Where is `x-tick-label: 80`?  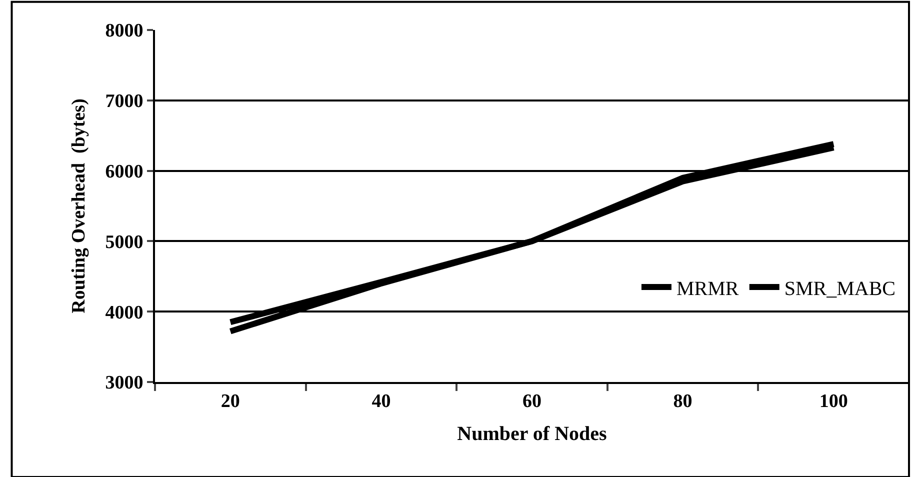 x-tick-label: 80 is located at coordinates (682, 401).